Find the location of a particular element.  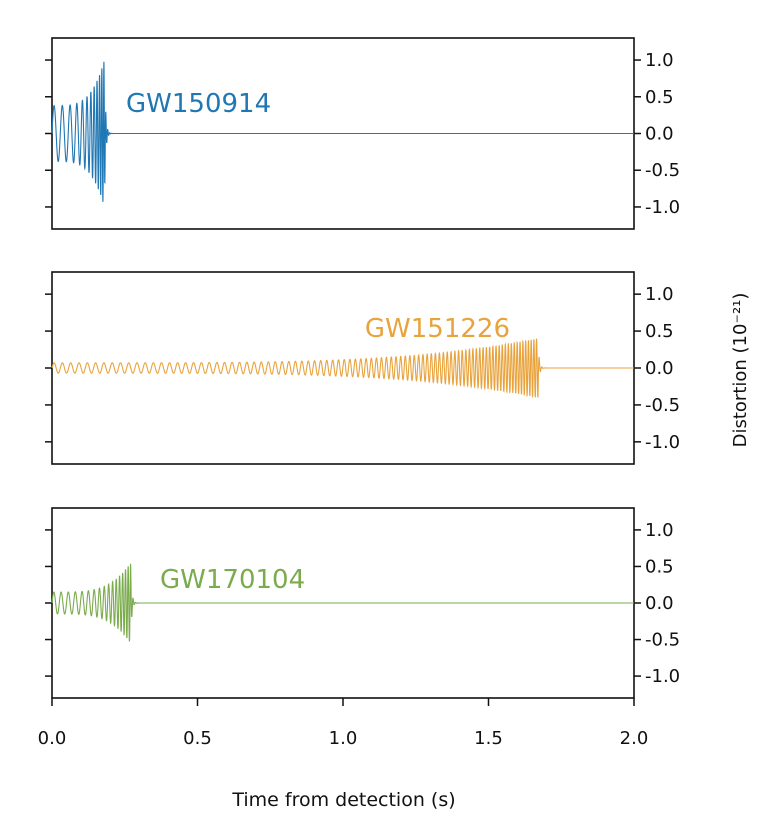

x-tick-label: 0.0 is located at coordinates (52, 738).